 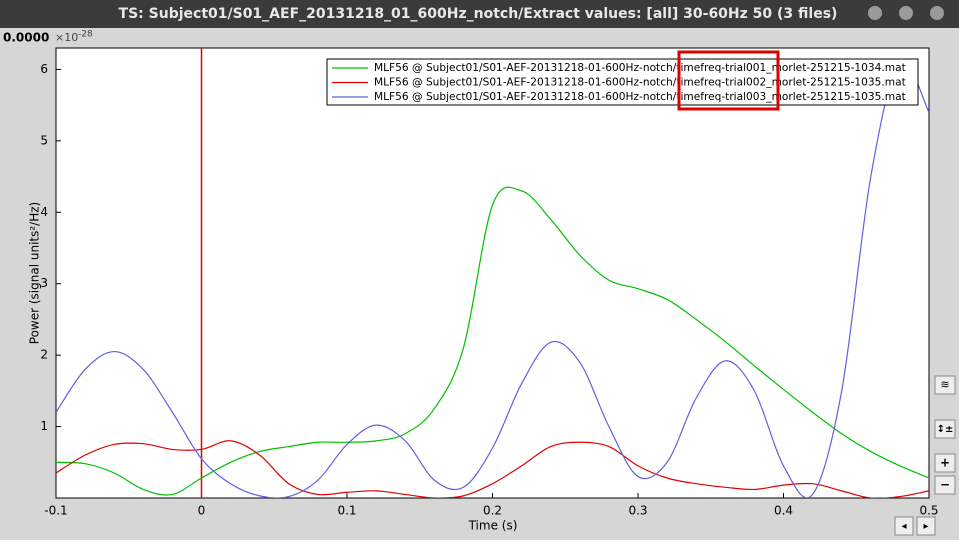 What do you see at coordinates (66, 37) in the screenshot?
I see `exponent-base: ×10` at bounding box center [66, 37].